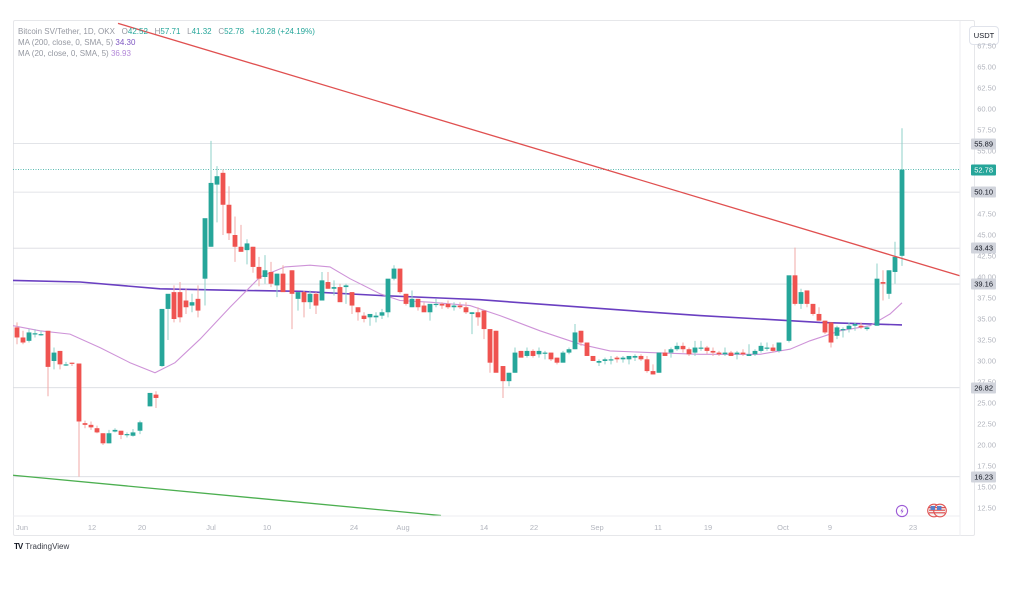 The image size is (1024, 606). I want to click on ma20-legend: MA (20, close, 0, SMA, 5) 36.93, so click(74, 53).